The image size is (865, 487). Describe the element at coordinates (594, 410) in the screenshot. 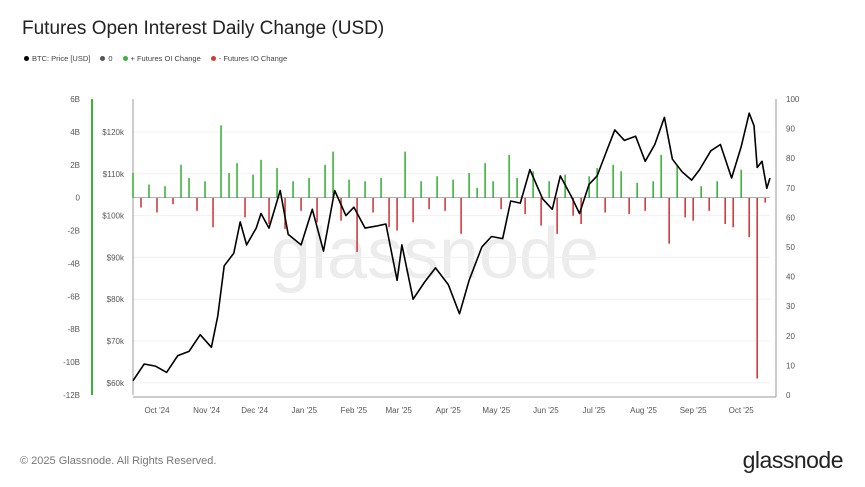

I see `x-tick: Jul '25` at that location.